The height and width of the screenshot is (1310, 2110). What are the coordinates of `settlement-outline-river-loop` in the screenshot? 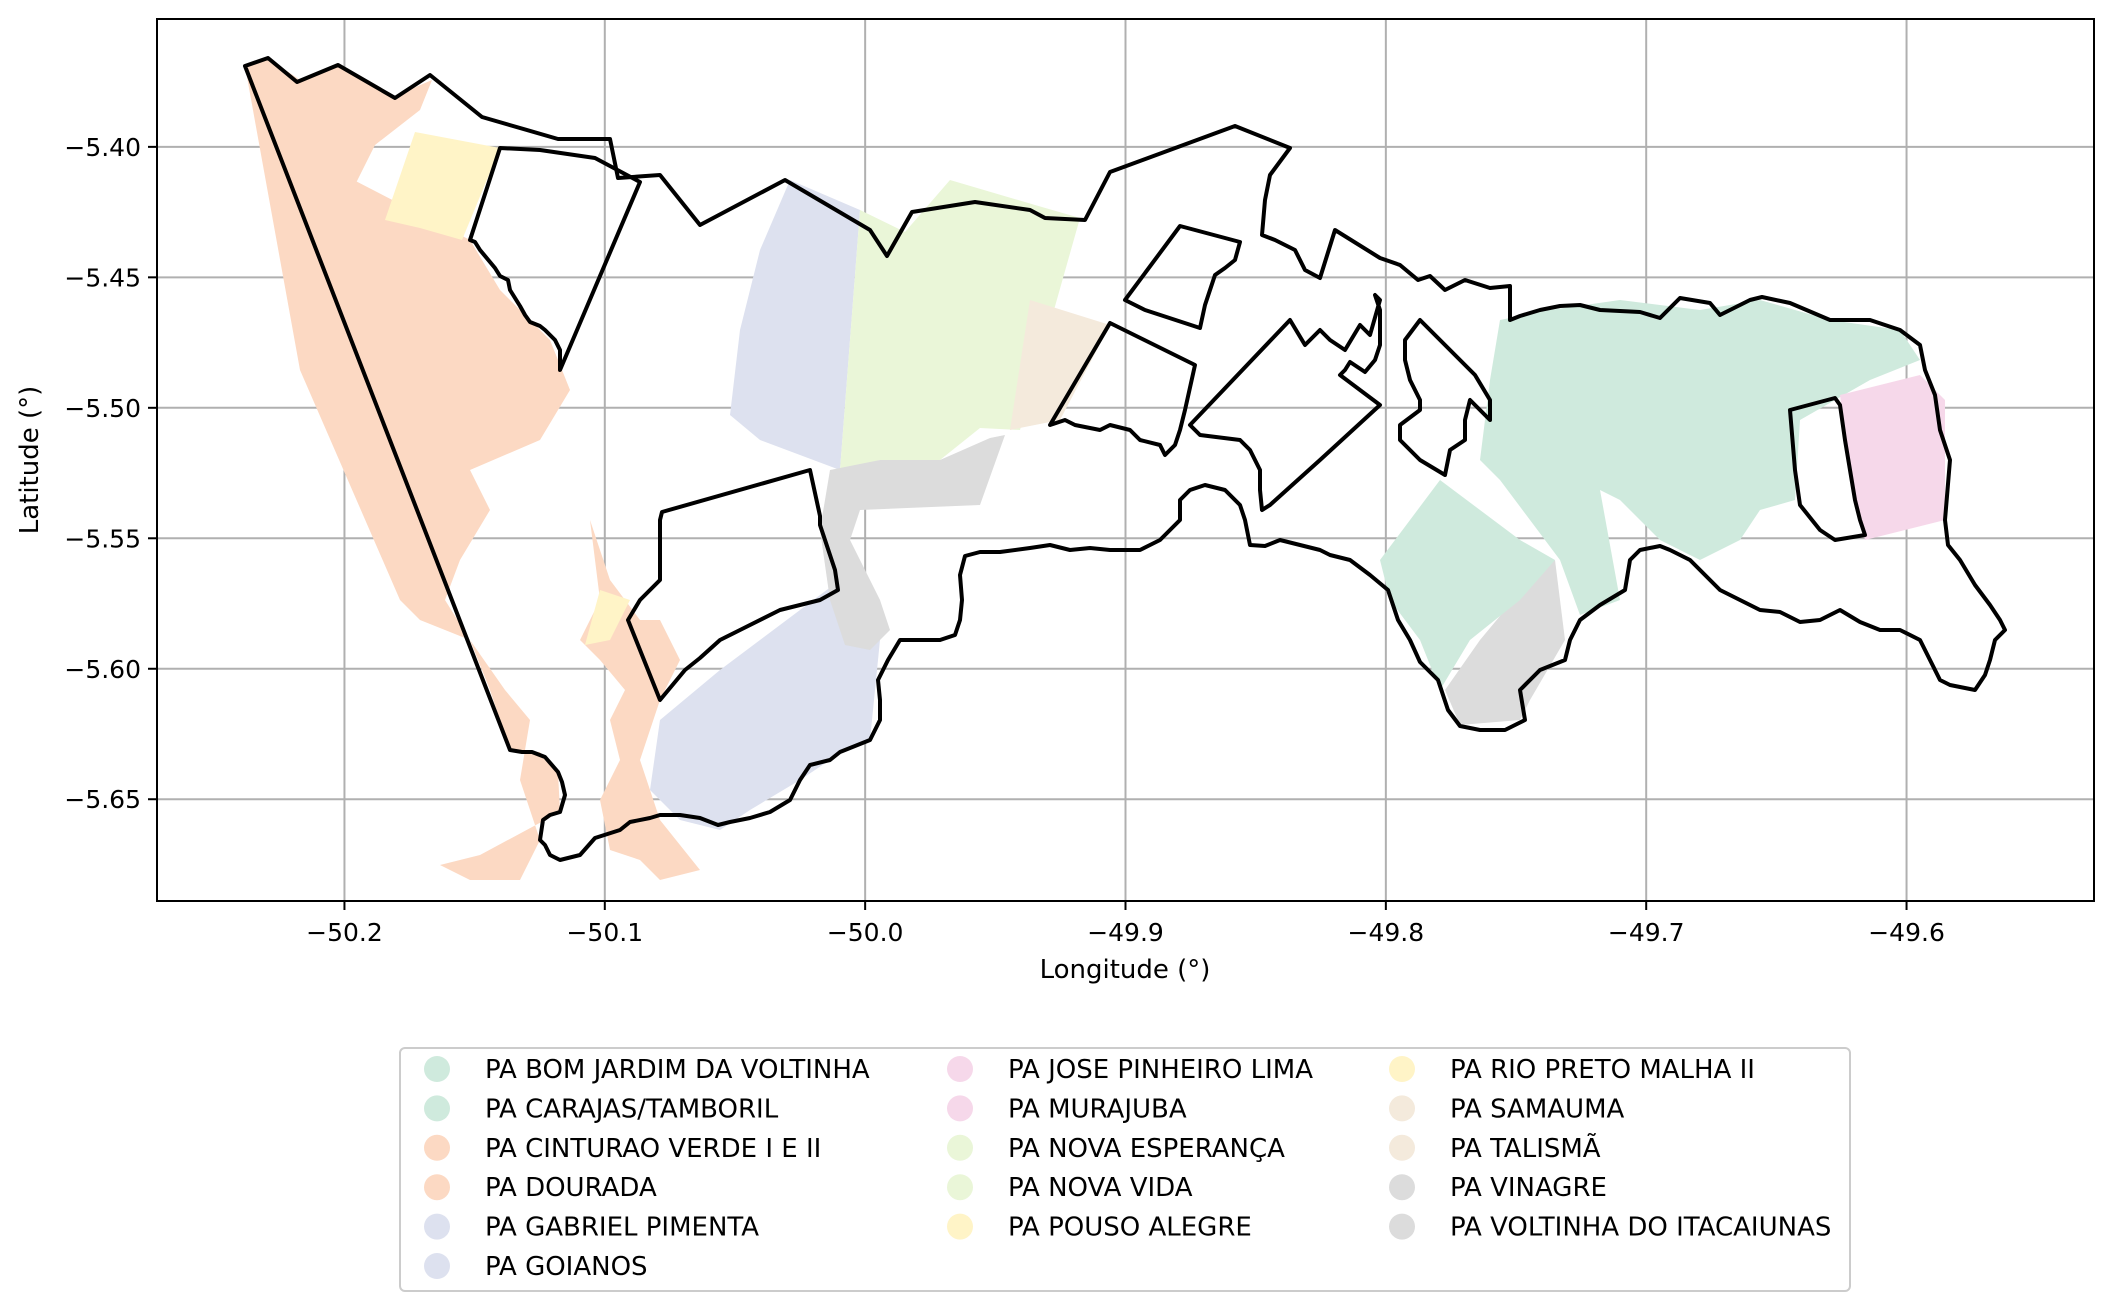 It's located at (1445, 397).